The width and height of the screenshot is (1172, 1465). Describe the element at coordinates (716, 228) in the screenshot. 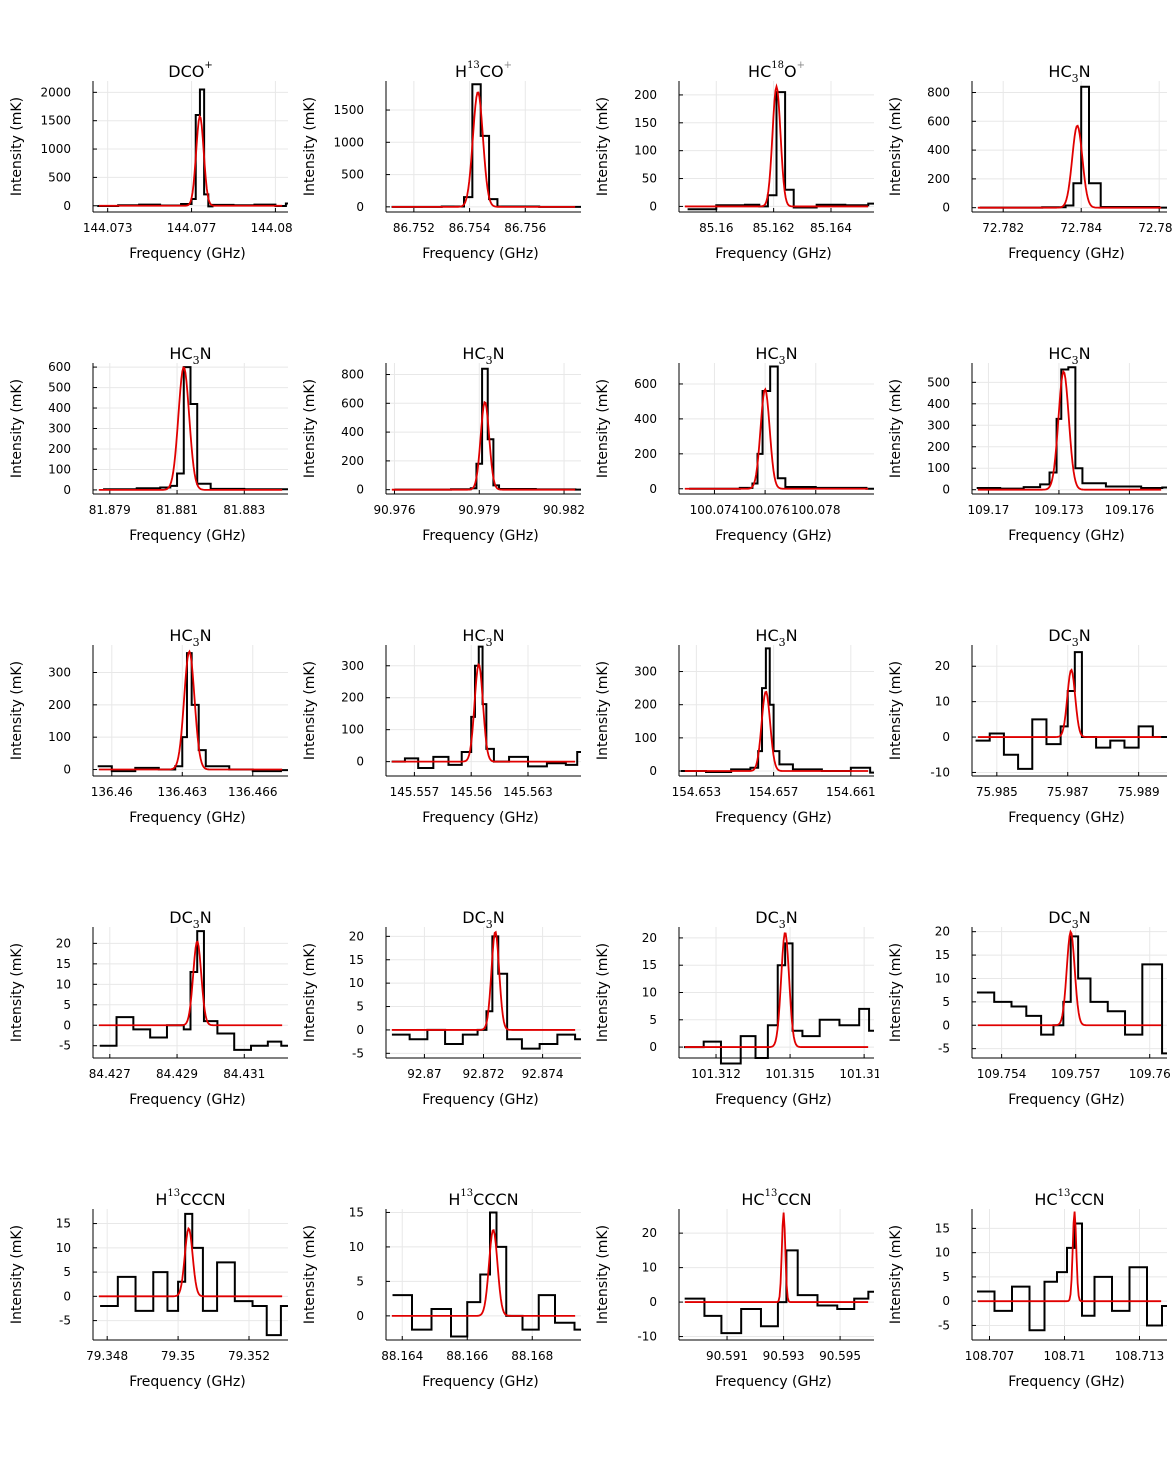

I see `x-tick-label: 85.16` at that location.